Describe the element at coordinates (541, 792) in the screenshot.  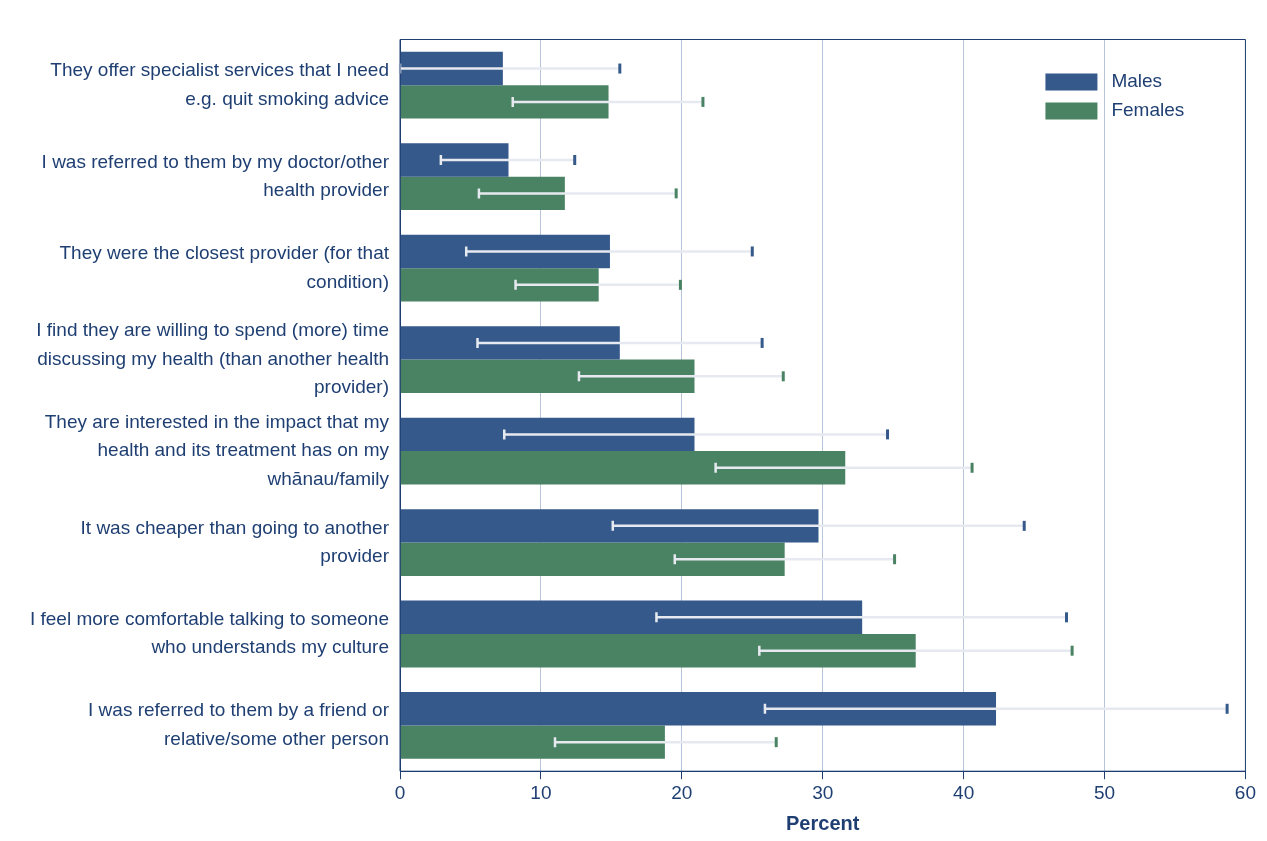
I see `x-tick-label: 10` at that location.